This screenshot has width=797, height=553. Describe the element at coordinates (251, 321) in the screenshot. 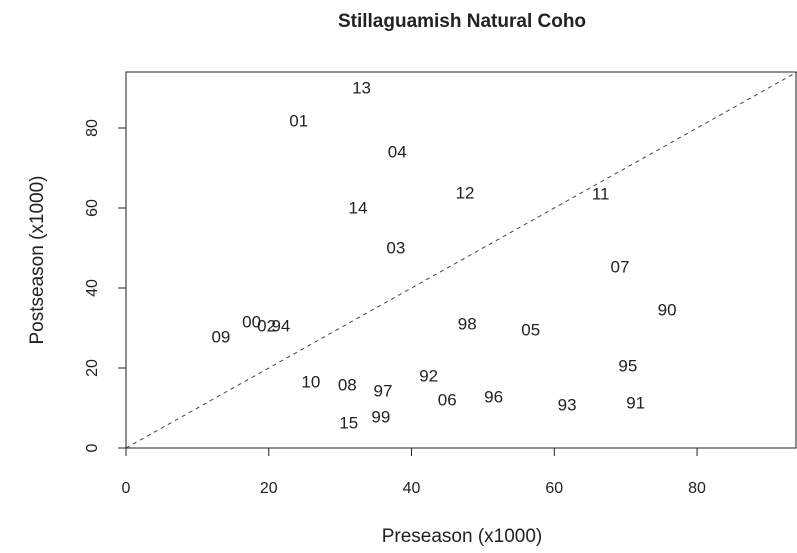

I see `point-label: 00` at that location.